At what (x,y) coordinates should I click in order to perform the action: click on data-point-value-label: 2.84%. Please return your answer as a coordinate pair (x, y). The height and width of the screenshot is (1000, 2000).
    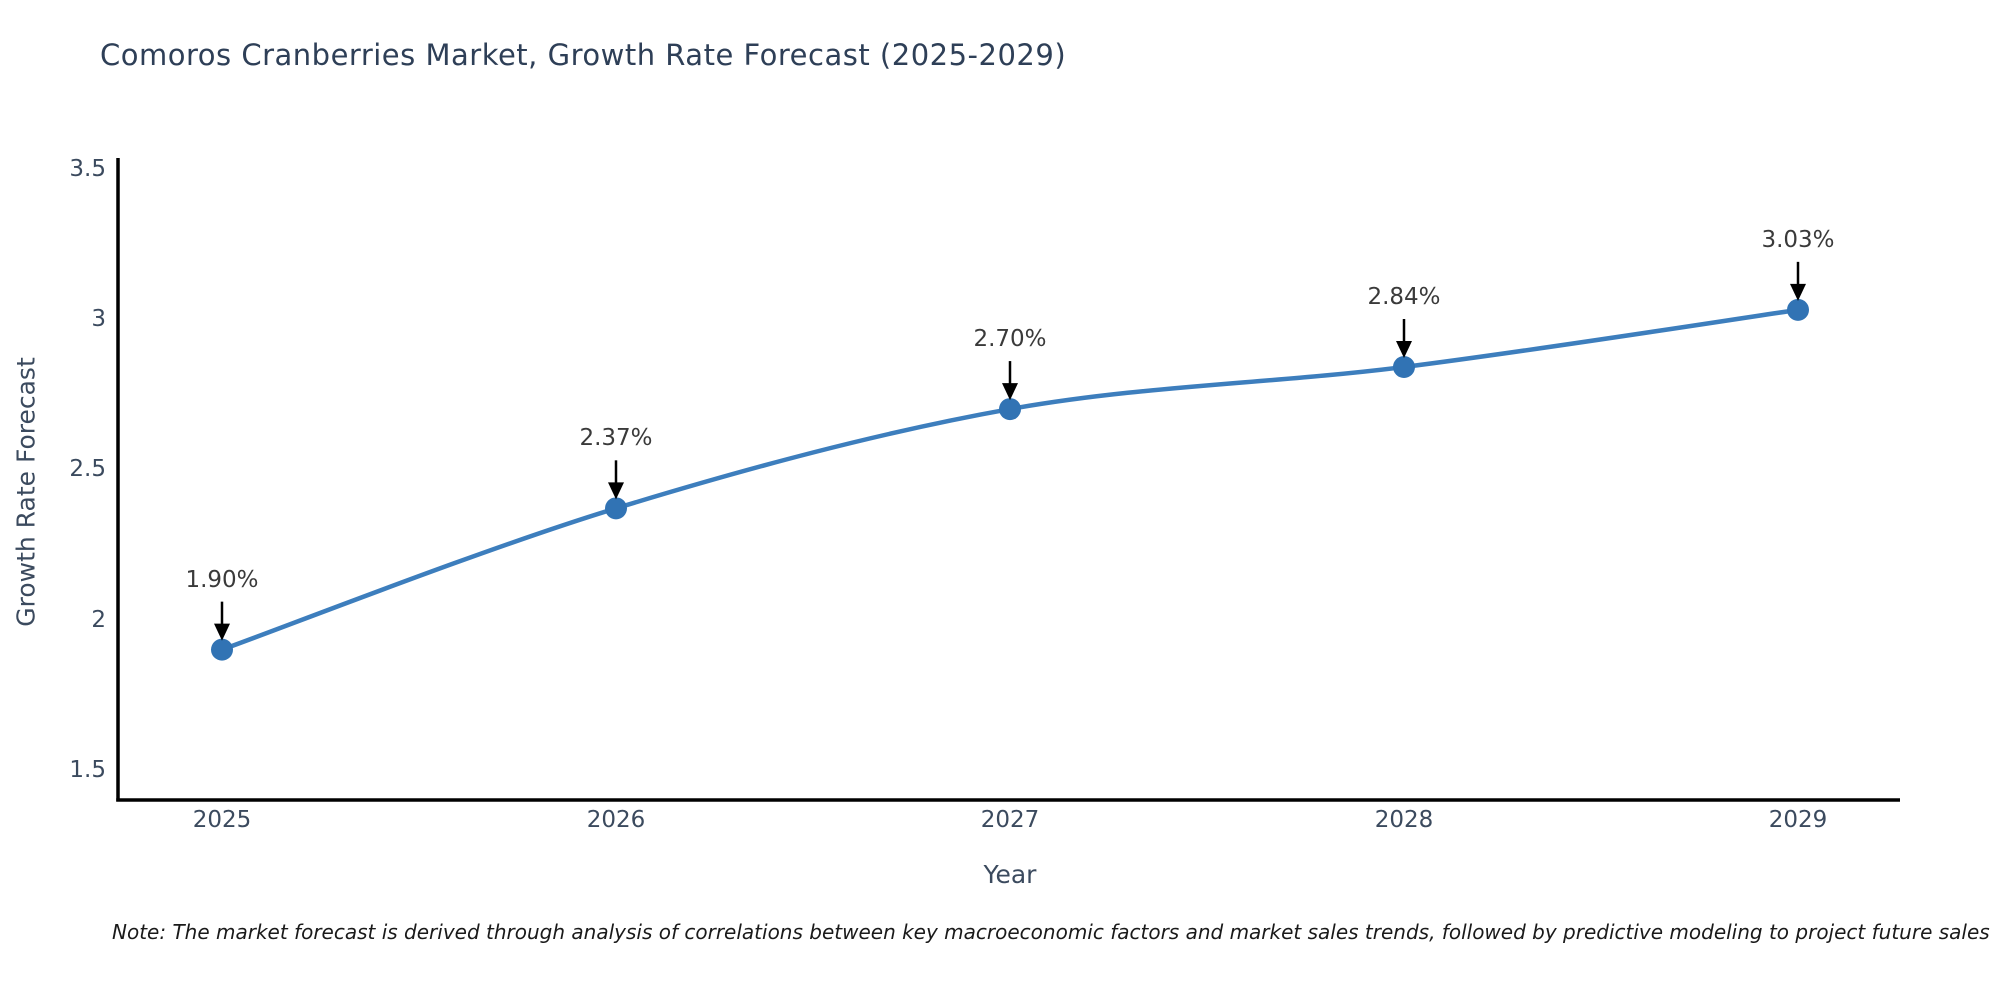
    Looking at the image, I should click on (1404, 296).